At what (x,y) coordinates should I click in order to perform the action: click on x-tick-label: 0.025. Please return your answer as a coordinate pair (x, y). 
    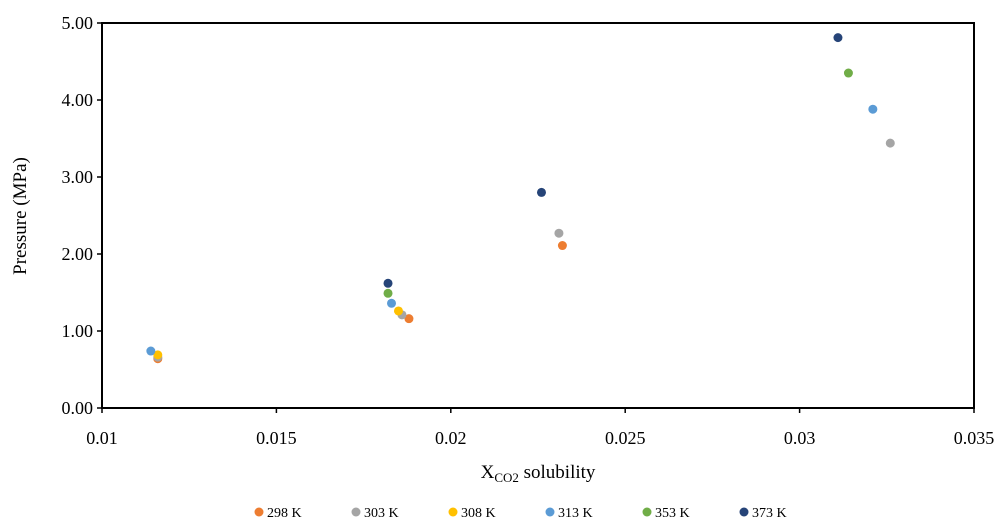
    Looking at the image, I should click on (625, 438).